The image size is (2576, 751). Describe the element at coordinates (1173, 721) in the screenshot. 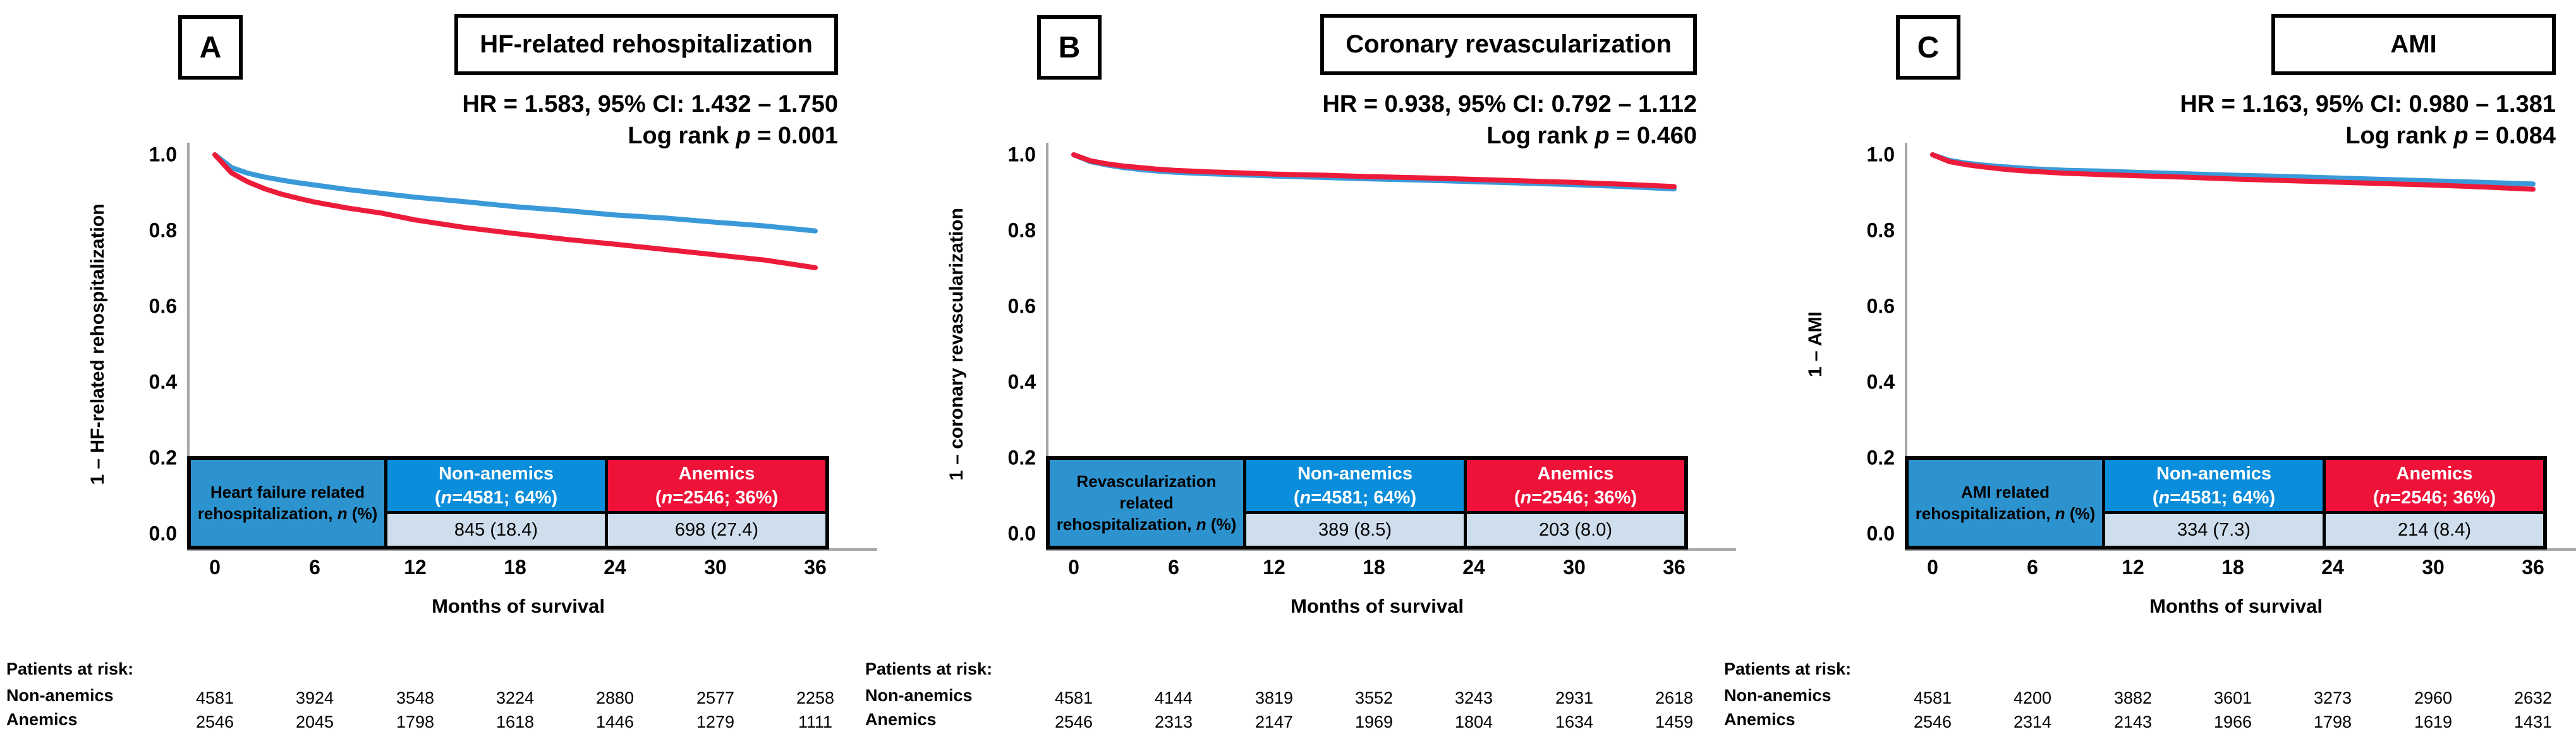

I see `risk-count: 2313` at that location.